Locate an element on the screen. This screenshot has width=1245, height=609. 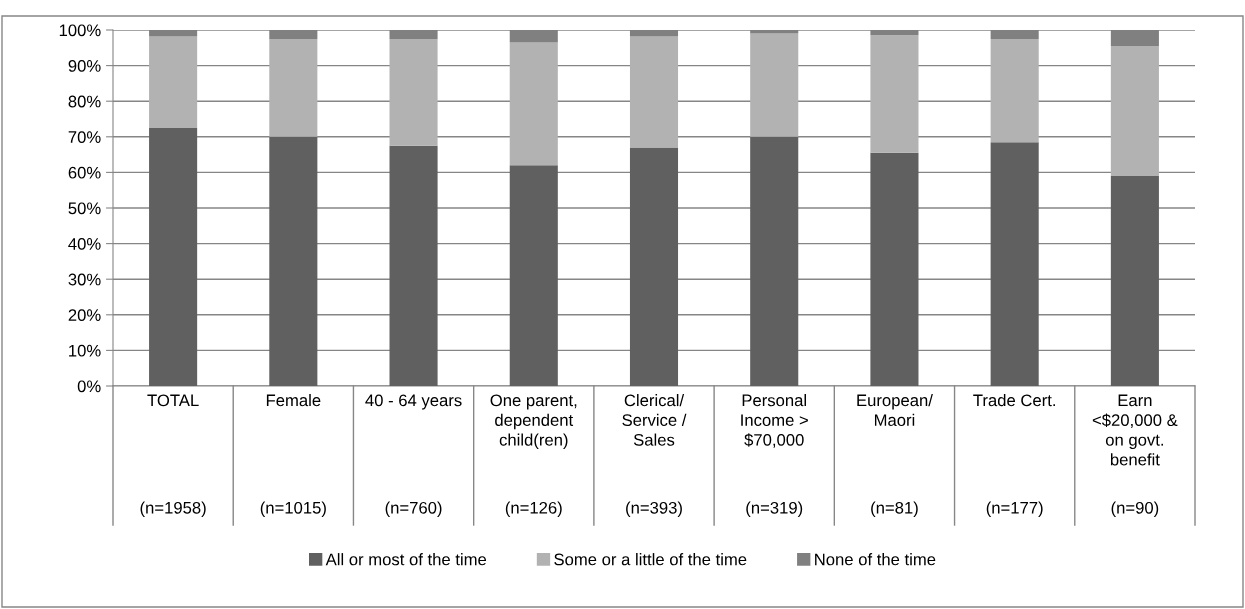
y-tick-label: 40% is located at coordinates (84, 244).